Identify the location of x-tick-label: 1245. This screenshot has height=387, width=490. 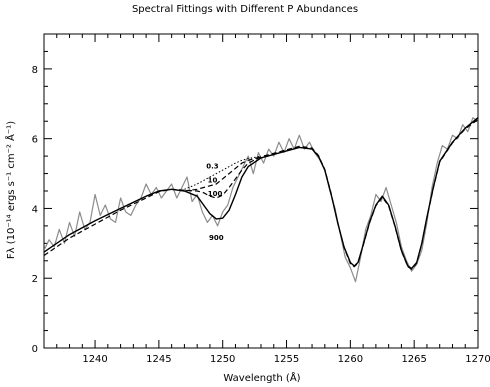
(158, 359).